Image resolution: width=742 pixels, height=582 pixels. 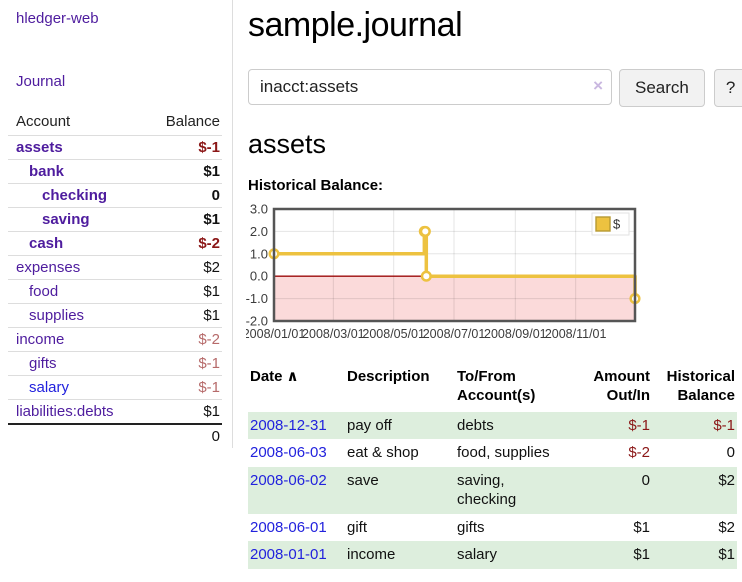 I want to click on svg-text: 2008/01/01, so click(x=275, y=334).